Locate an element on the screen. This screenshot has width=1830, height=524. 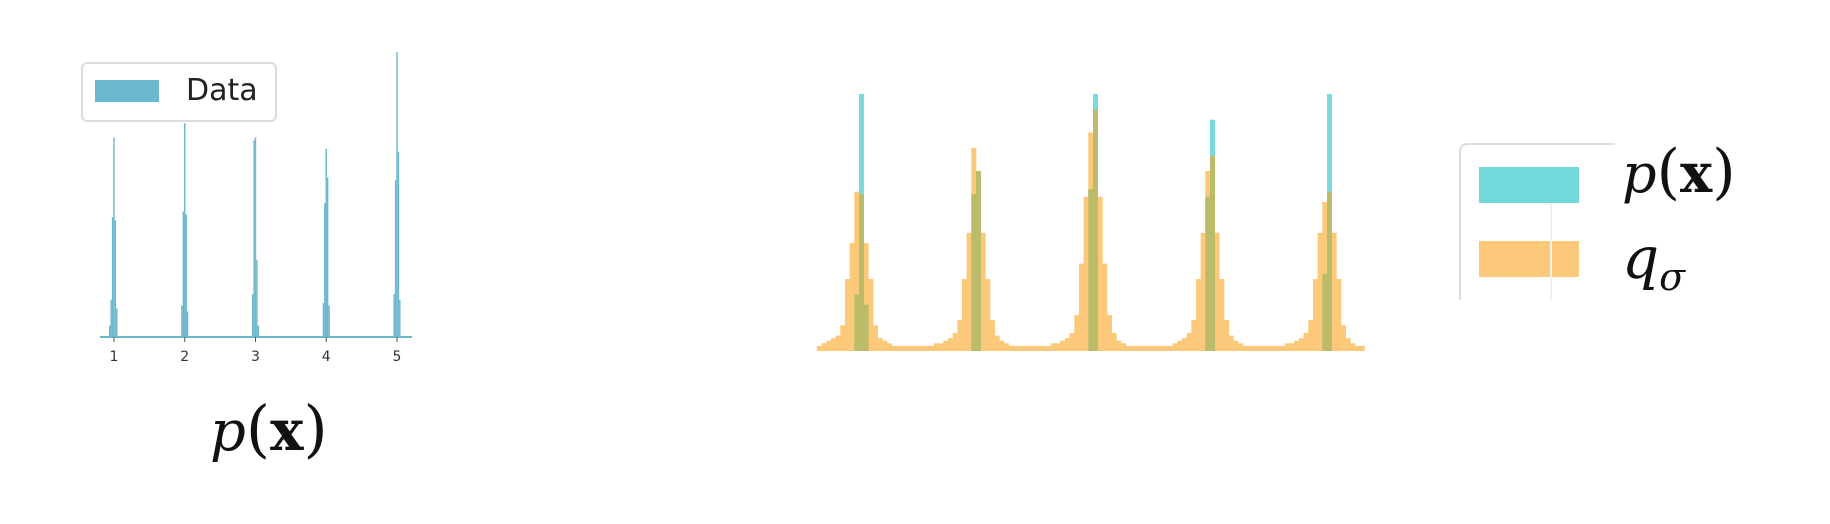
overlay-legend-label-q: qσ is located at coordinates (1654, 261).